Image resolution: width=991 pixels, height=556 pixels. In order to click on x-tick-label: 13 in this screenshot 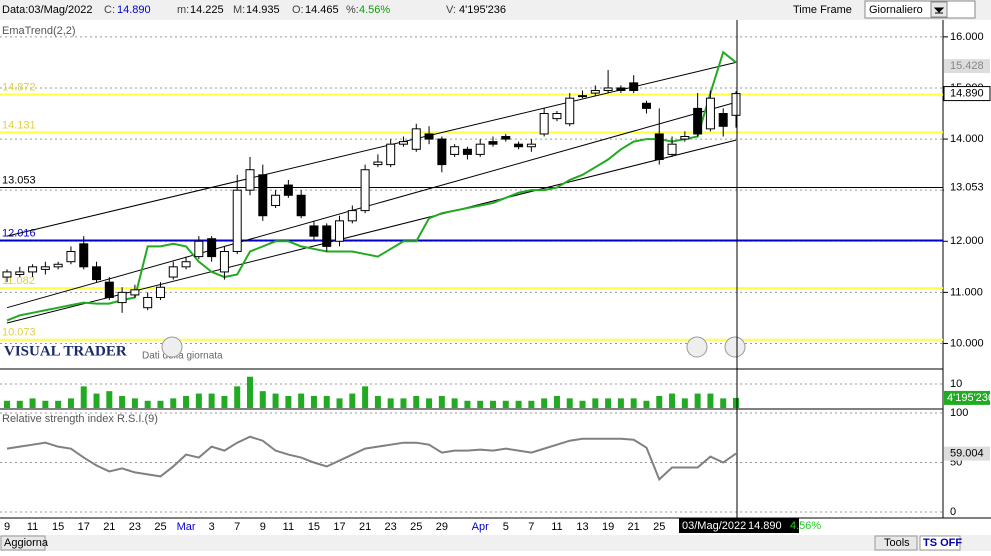, I will do `click(582, 527)`.